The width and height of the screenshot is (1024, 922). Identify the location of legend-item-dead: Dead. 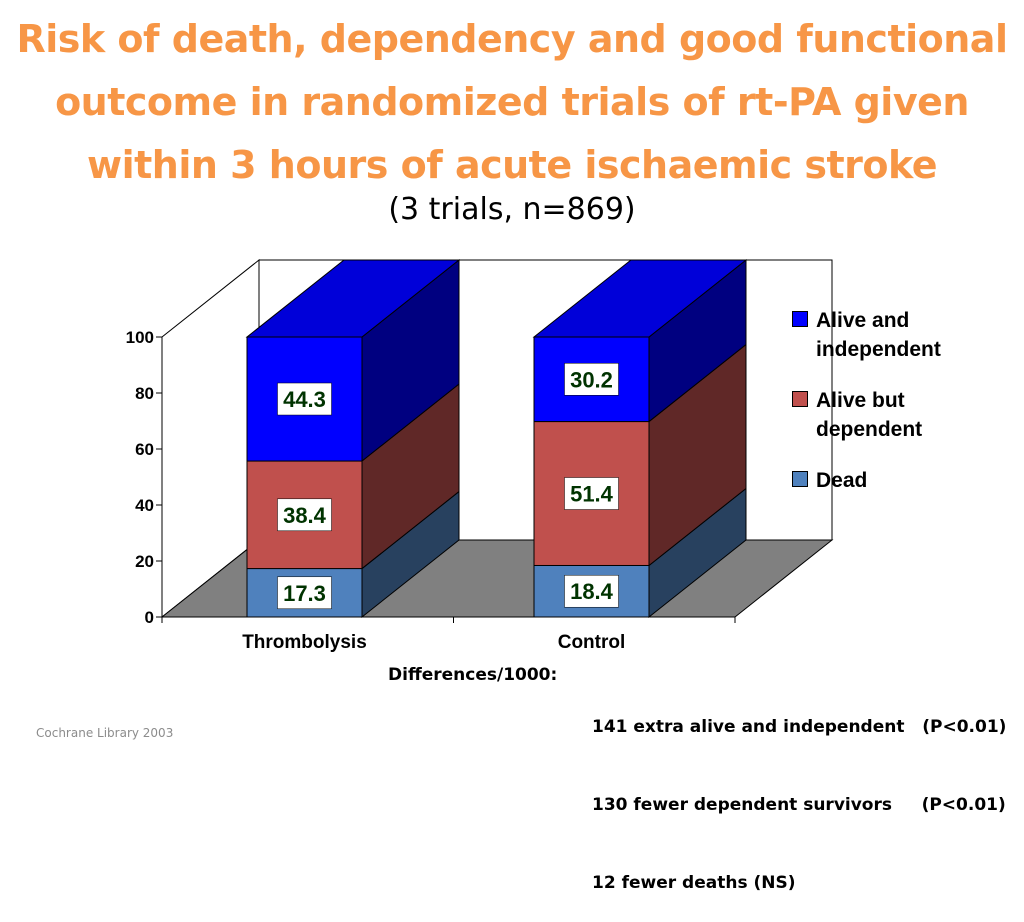
(892, 480).